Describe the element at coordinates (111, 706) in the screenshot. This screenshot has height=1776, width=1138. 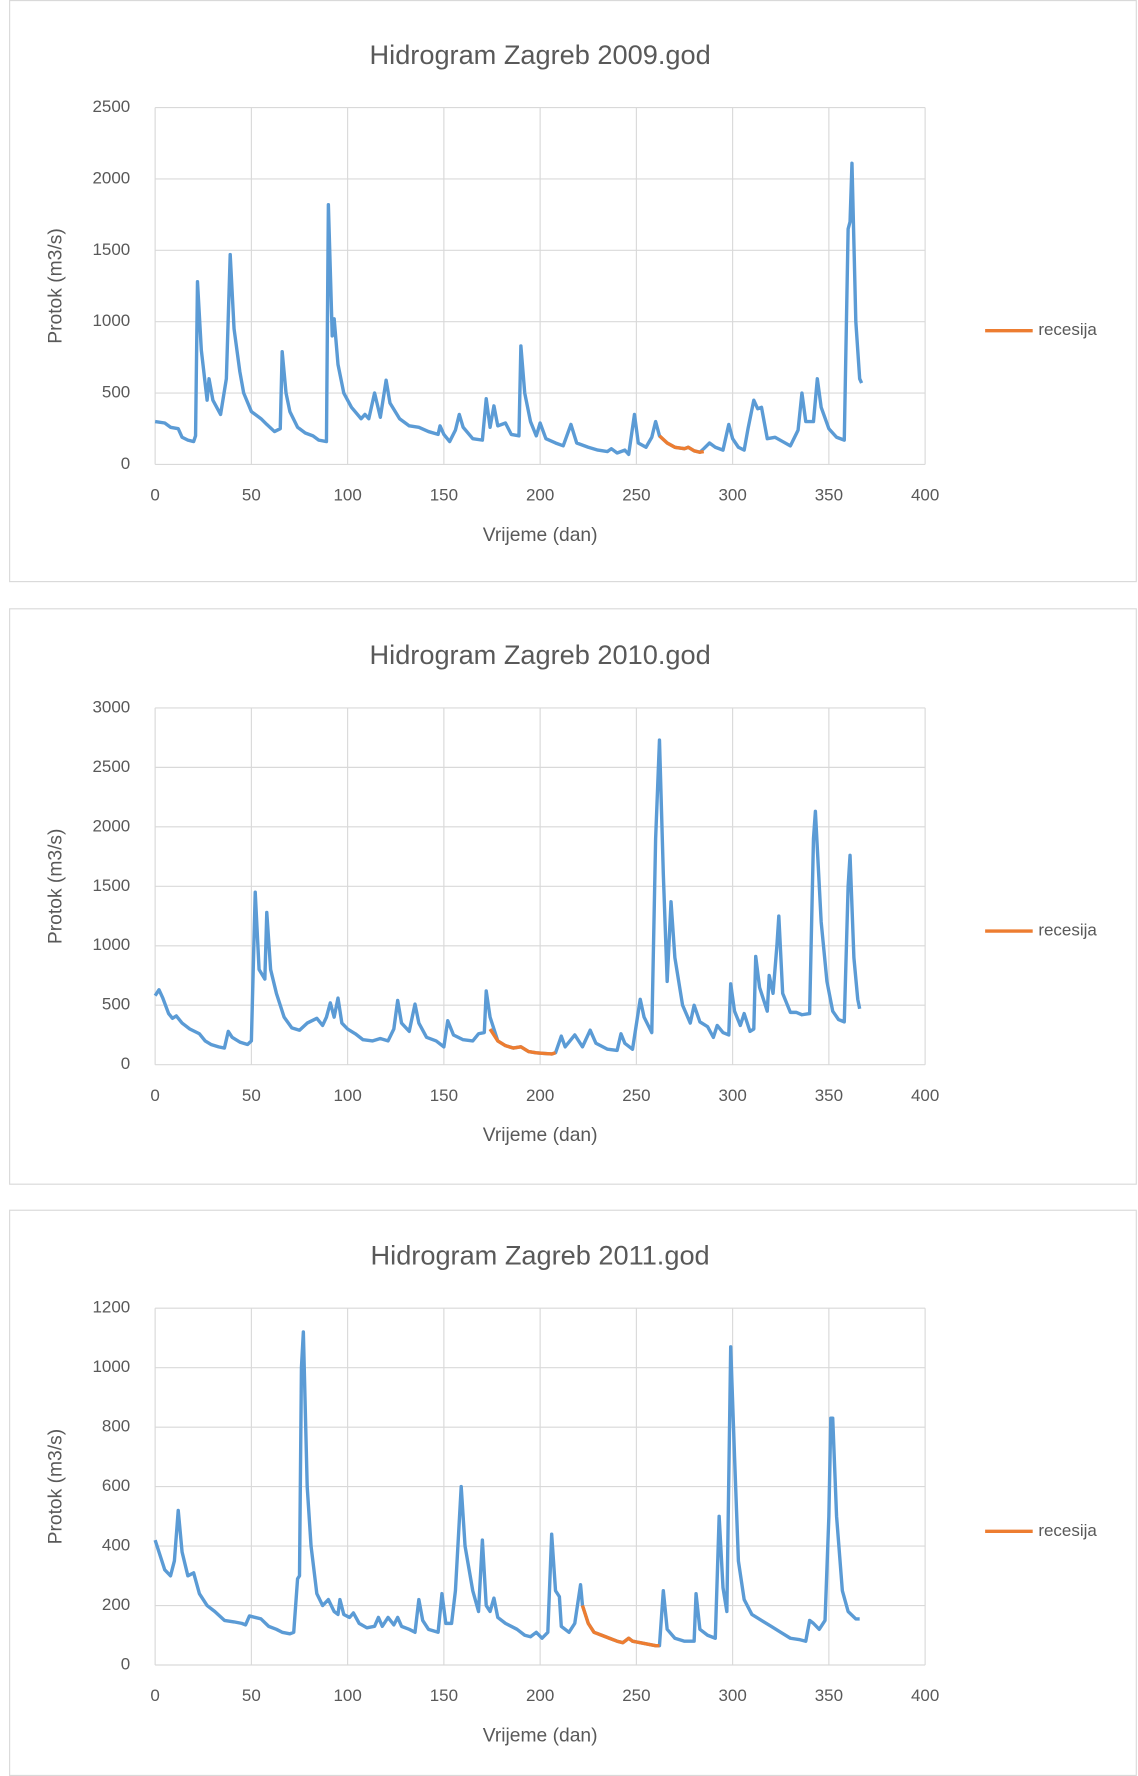
I see `y-tick-label: 3000` at that location.